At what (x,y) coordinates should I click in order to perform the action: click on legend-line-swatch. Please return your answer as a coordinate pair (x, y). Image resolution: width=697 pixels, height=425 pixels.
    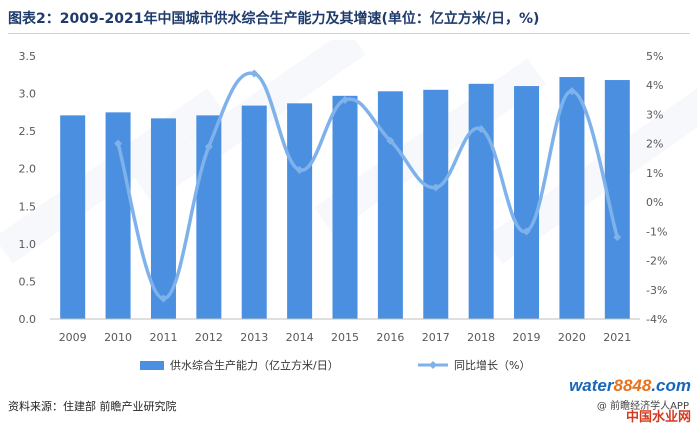
    Looking at the image, I should click on (433, 365).